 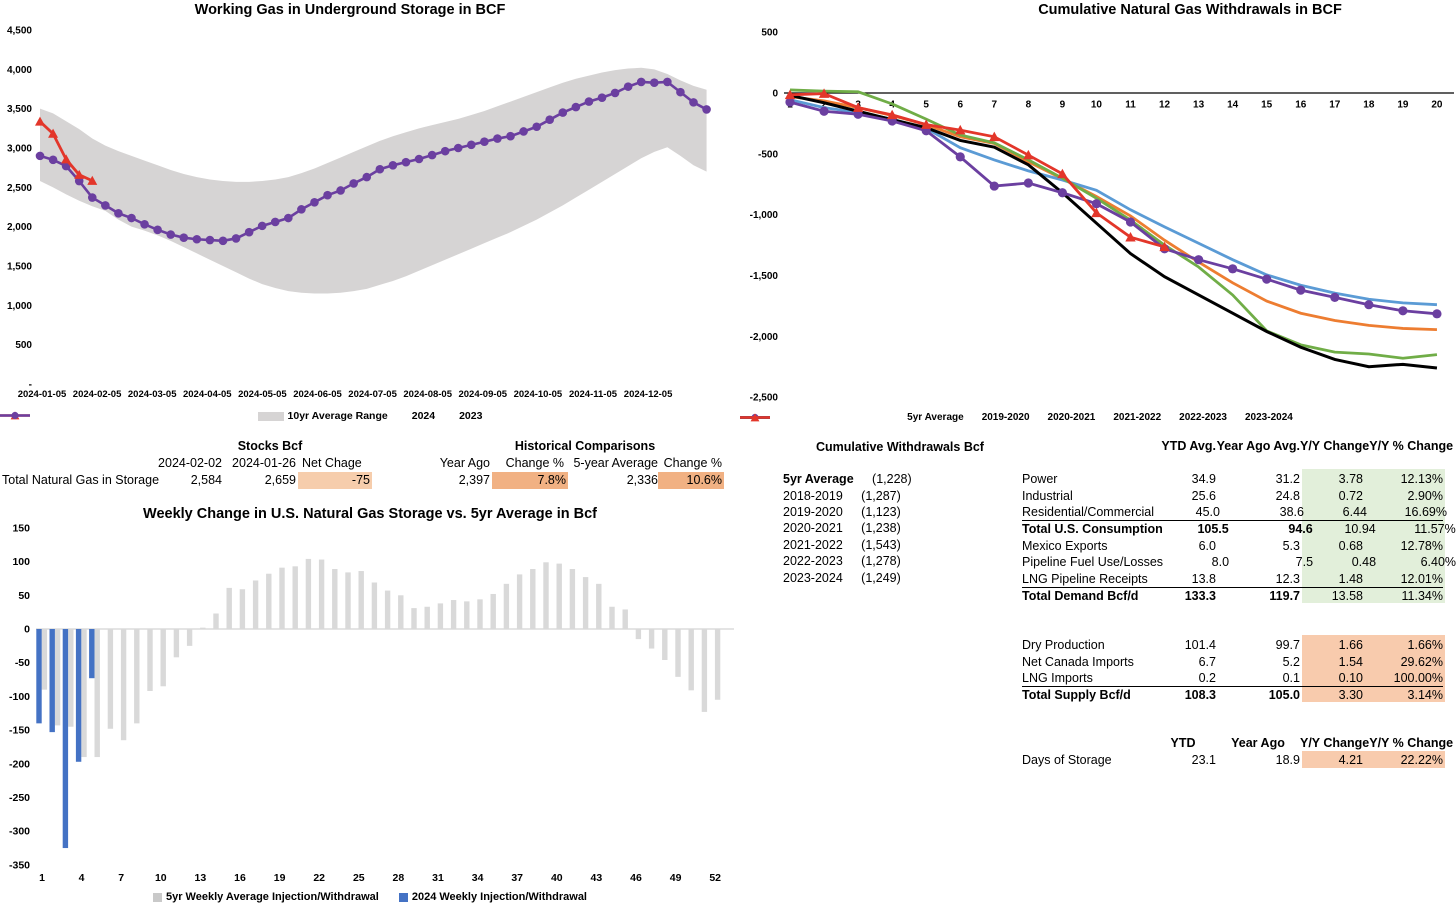 What do you see at coordinates (1347, 595) in the screenshot?
I see `cell-value: 13.58` at bounding box center [1347, 595].